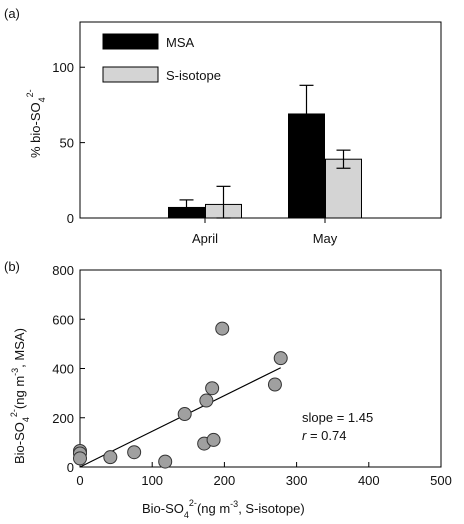  What do you see at coordinates (63, 369) in the screenshot?
I see `y-tick-label: 400` at bounding box center [63, 369].